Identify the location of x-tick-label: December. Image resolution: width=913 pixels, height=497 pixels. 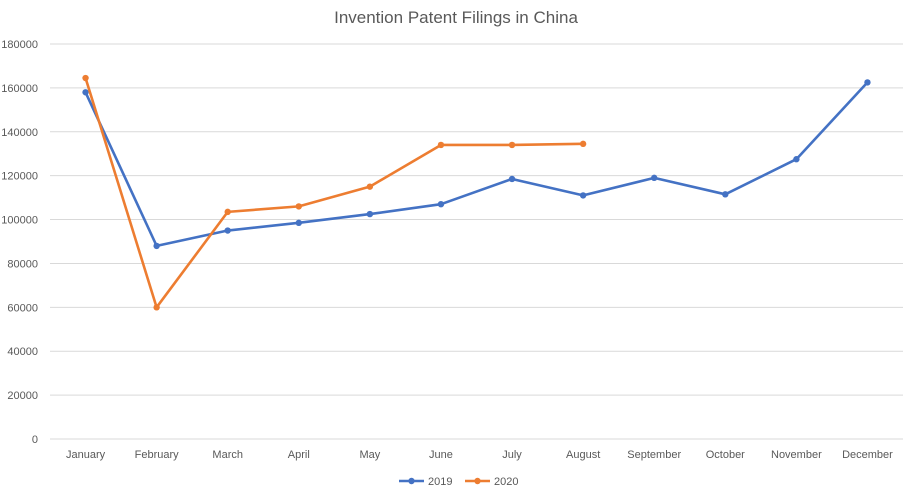
(867, 455).